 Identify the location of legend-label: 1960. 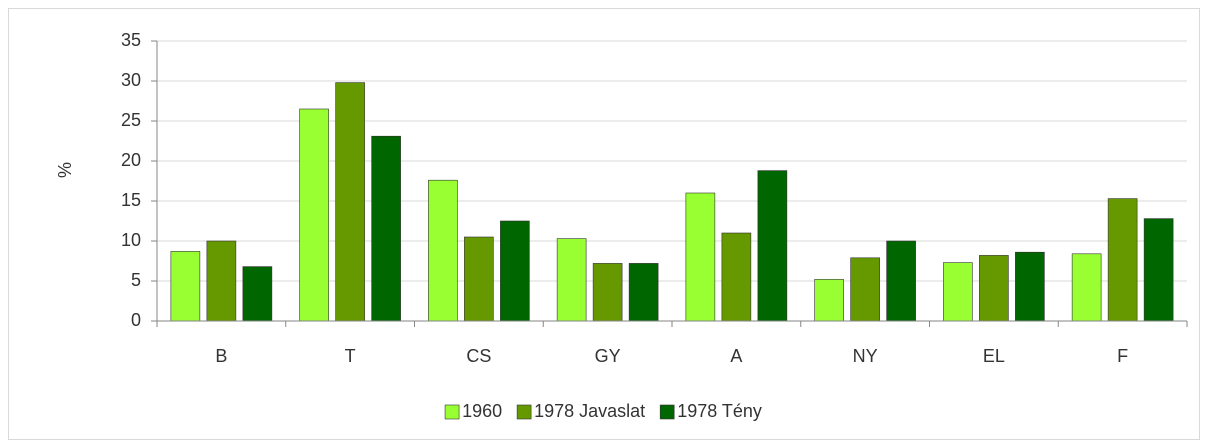
(482, 411).